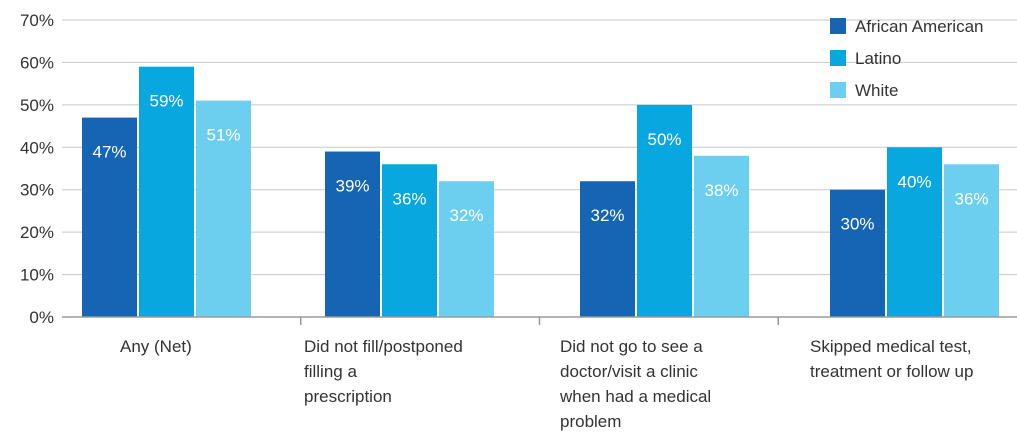 Image resolution: width=1017 pixels, height=433 pixels. What do you see at coordinates (383, 346) in the screenshot?
I see `x-category-label: Did not fill/postponed` at bounding box center [383, 346].